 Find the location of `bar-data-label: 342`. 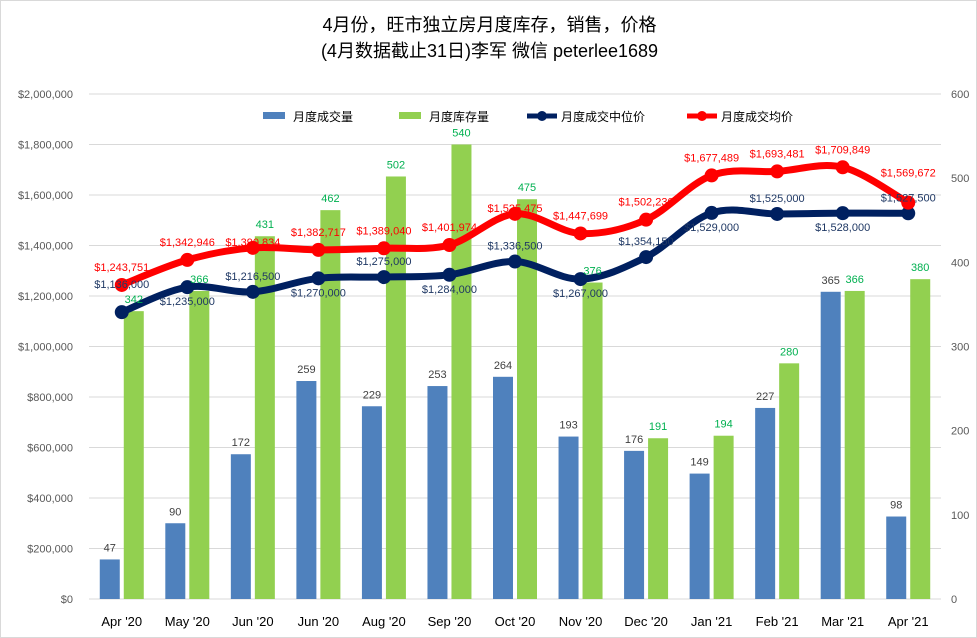

bar-data-label: 342 is located at coordinates (134, 300).